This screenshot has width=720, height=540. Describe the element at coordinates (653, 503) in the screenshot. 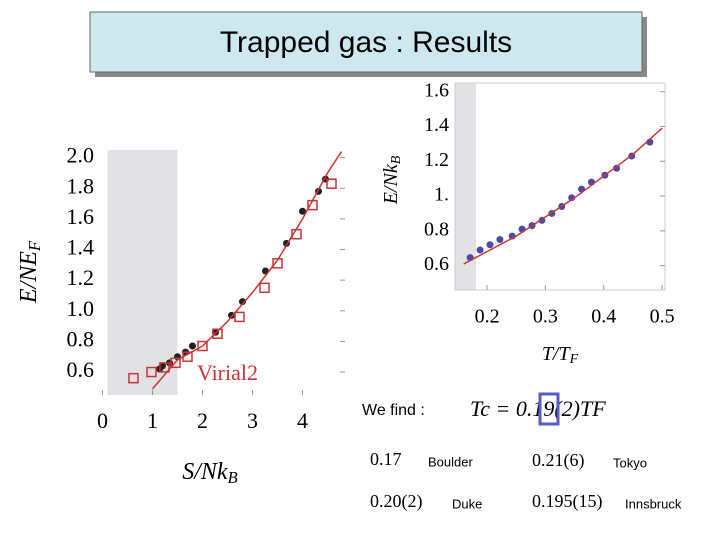

I see `result-label: Innsbruck` at that location.